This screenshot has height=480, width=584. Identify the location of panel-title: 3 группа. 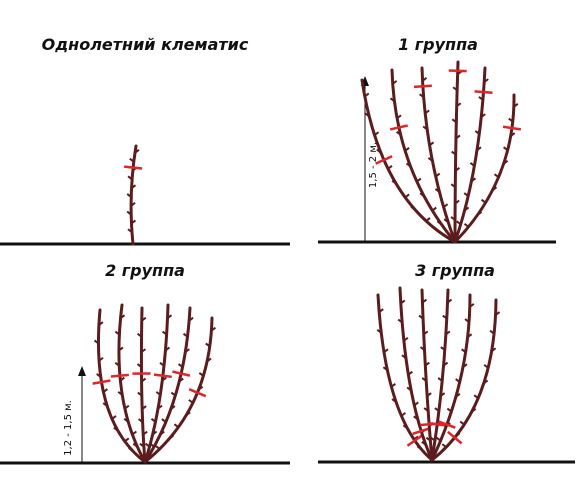
(455, 270).